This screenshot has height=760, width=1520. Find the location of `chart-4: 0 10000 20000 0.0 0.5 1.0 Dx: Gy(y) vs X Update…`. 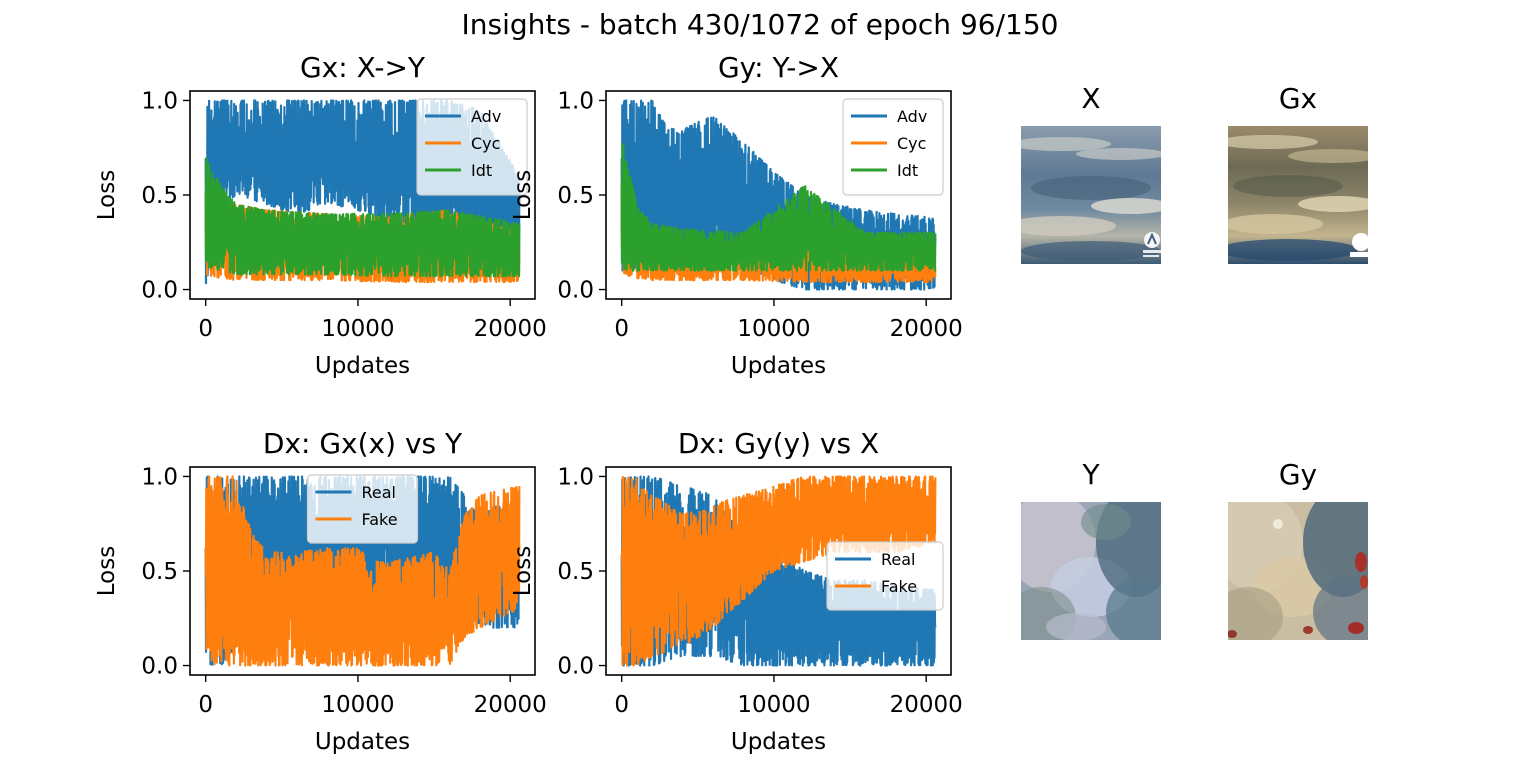

chart-4: 0 10000 20000 0.0 0.5 1.0 Dx: Gy(y) vs X Update… is located at coordinates (736, 591).